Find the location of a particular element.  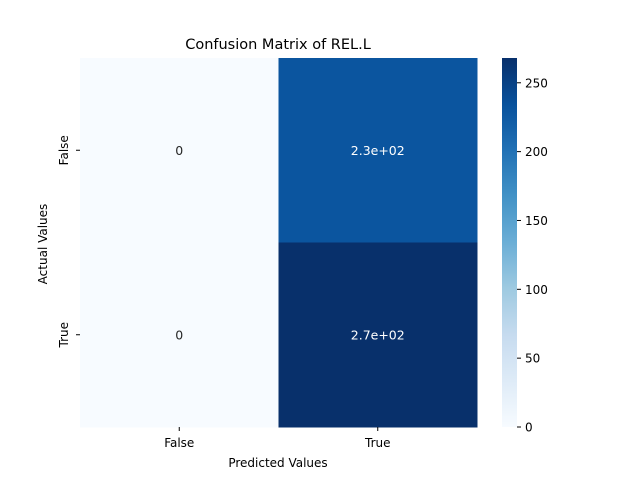

x-axis-ticks: False True is located at coordinates (277, 438).